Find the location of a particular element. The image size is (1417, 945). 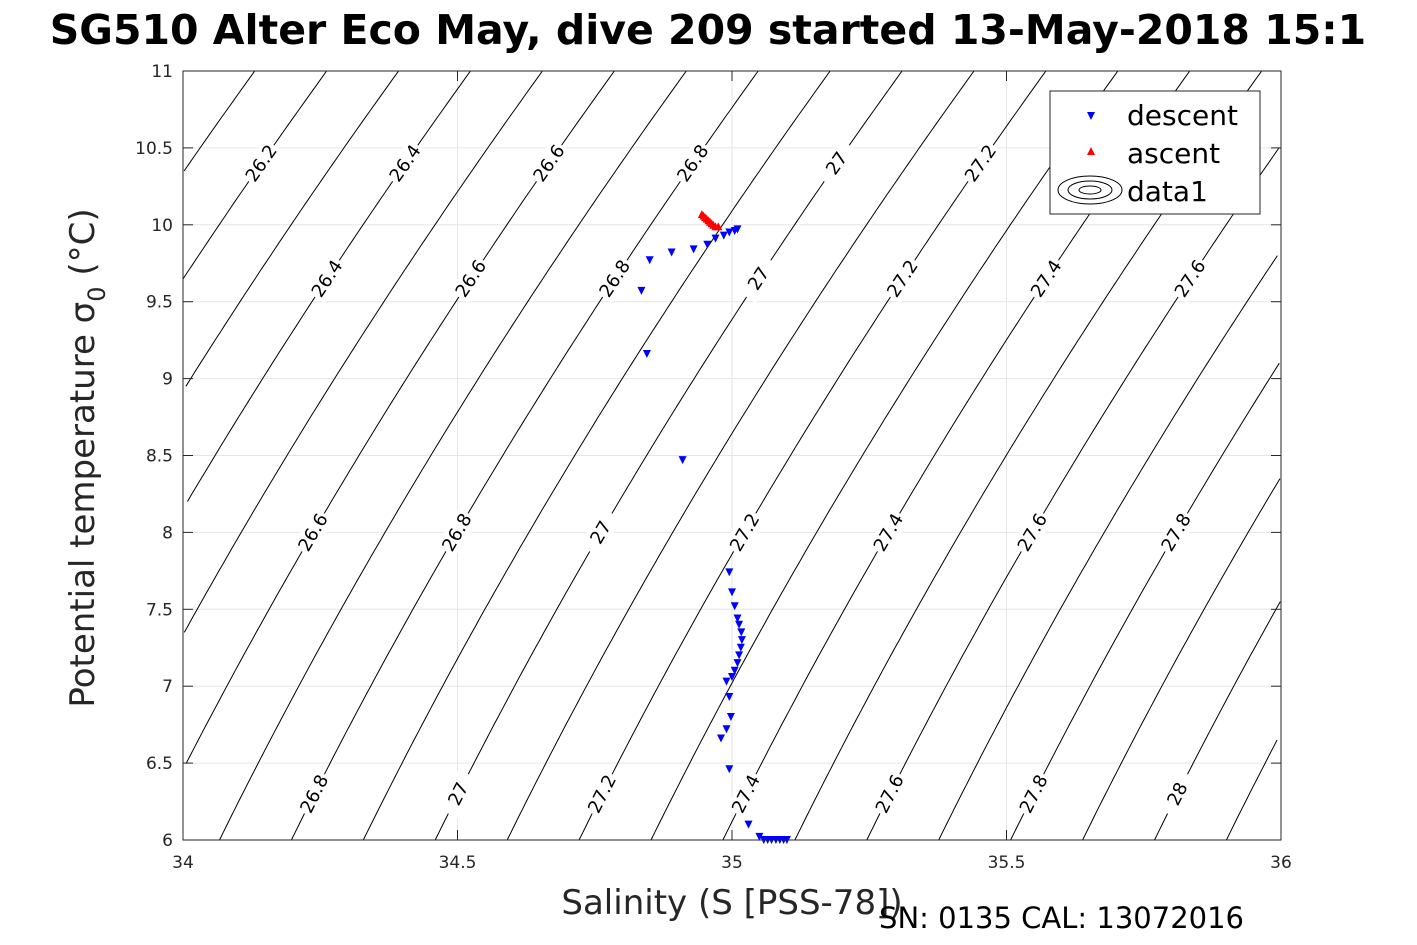

instrument-footer: SN: 0135 CAL: 13072016 is located at coordinates (1061, 918).